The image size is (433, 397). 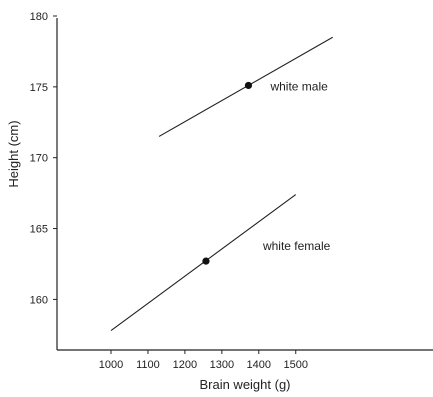 I want to click on y-ticks: 160 165 170 175 180, so click(x=43, y=158).